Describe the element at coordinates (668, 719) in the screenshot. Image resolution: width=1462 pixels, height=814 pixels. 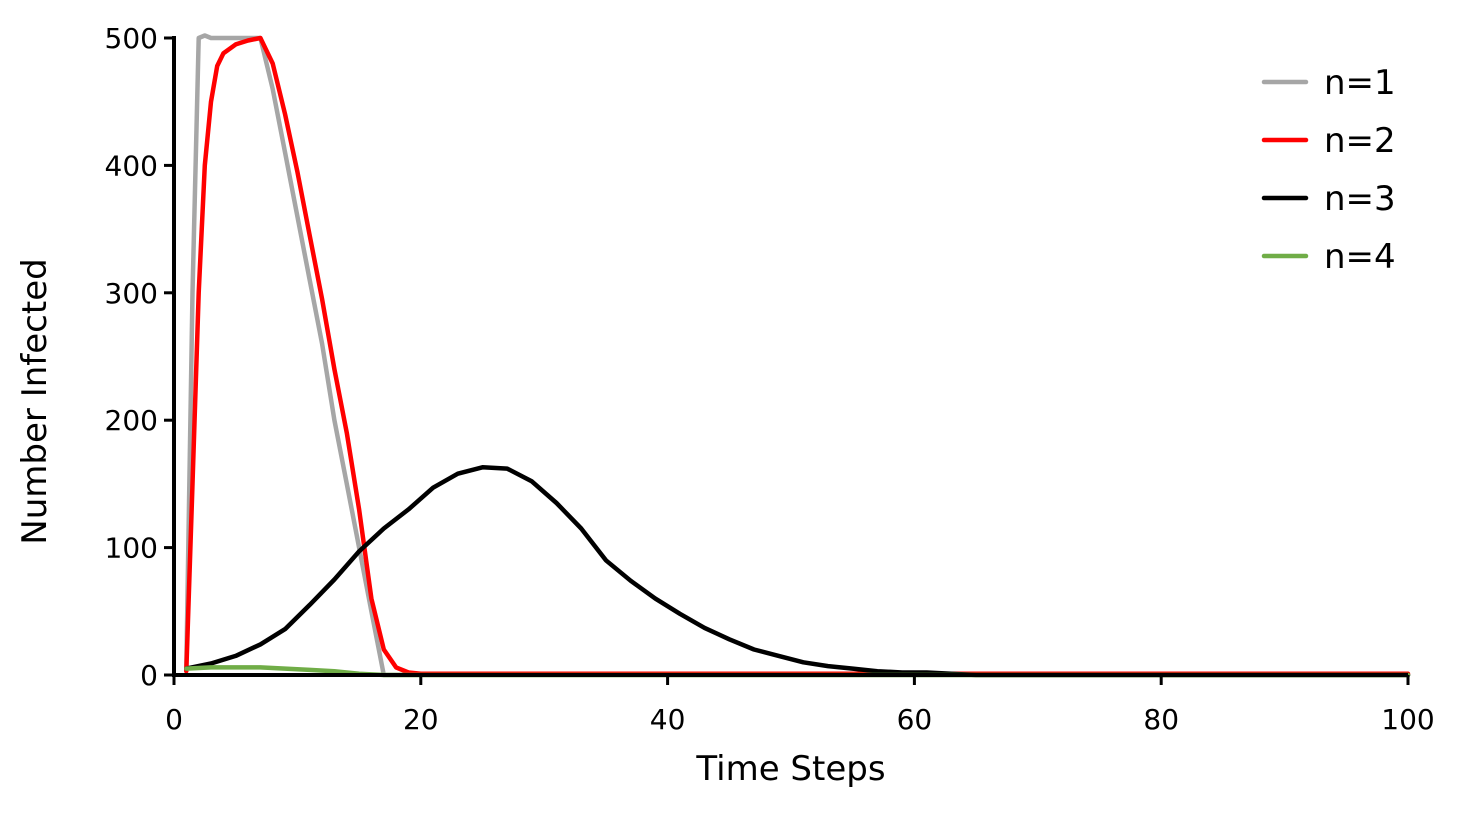
I see `x-tick-label: 40` at that location.